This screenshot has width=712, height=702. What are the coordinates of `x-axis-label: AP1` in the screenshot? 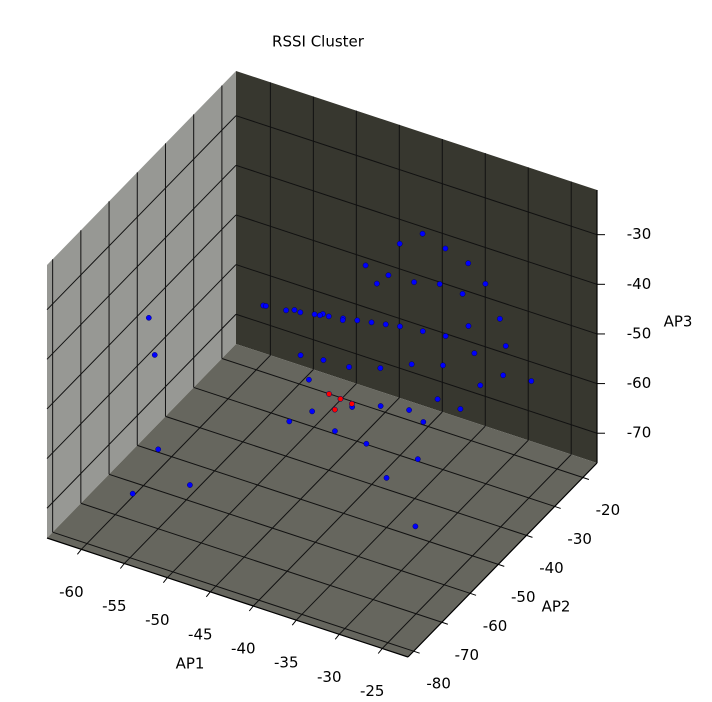 It's located at (190, 664).